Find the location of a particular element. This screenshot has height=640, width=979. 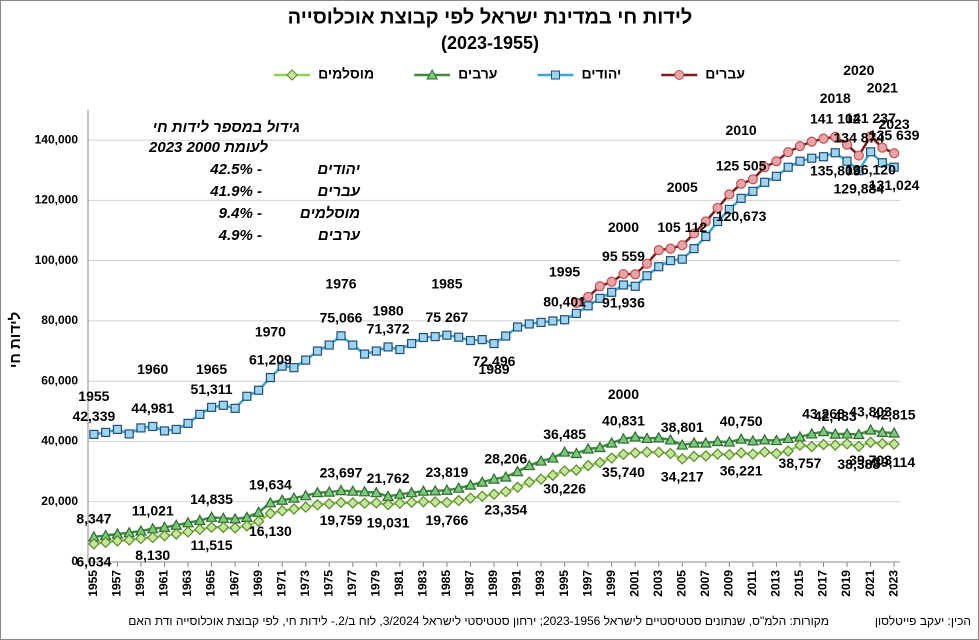

y-tick-label: 40,000 is located at coordinates (59, 441).